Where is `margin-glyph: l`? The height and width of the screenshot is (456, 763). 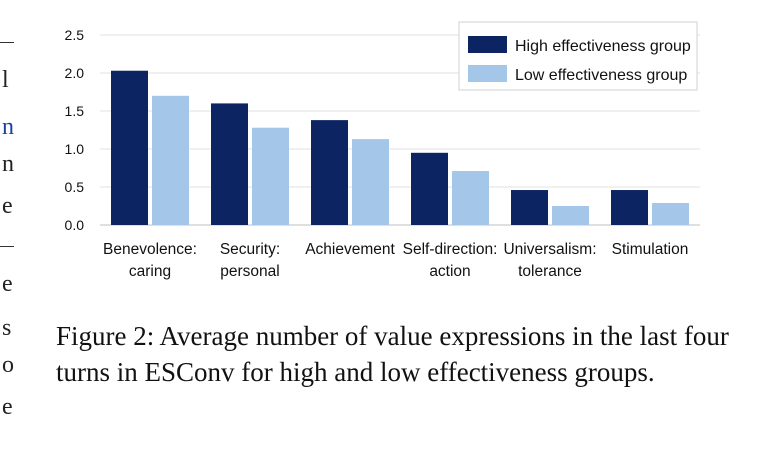
margin-glyph: l is located at coordinates (5, 80).